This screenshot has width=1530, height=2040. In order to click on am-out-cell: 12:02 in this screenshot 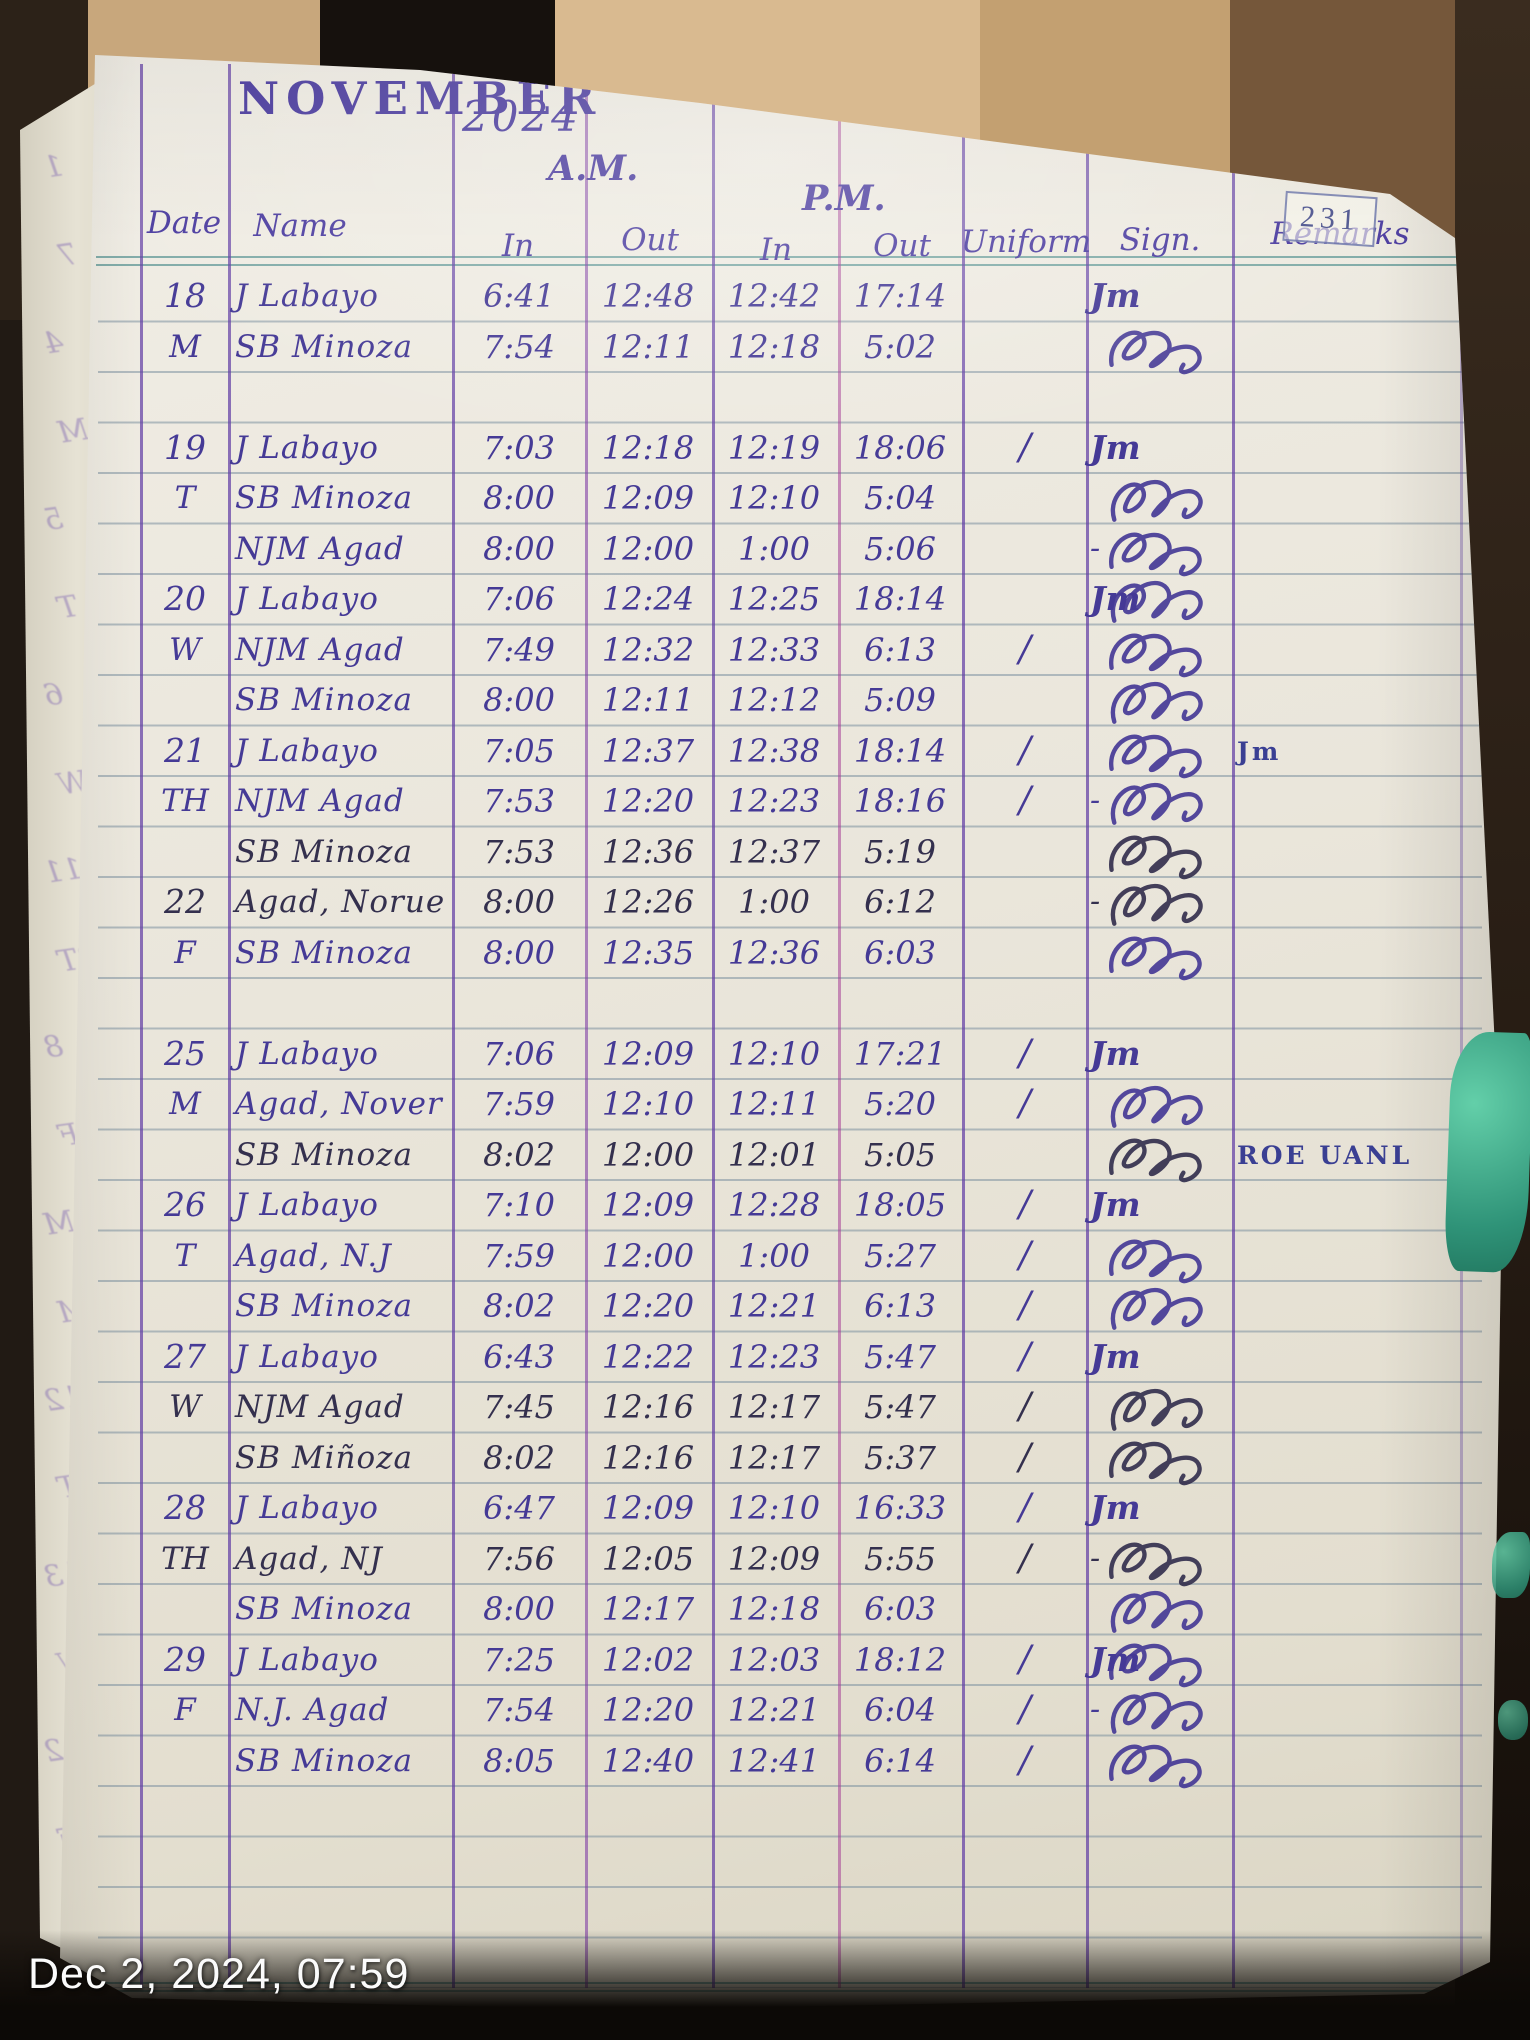, I will do `click(648, 1659)`.